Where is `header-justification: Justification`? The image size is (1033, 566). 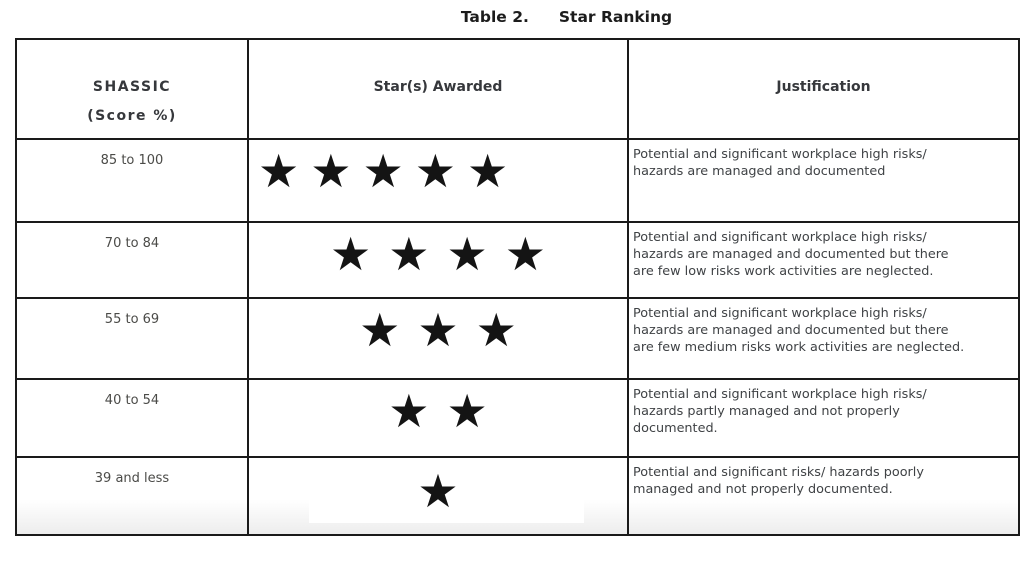
header-justification: Justification is located at coordinates (823, 89).